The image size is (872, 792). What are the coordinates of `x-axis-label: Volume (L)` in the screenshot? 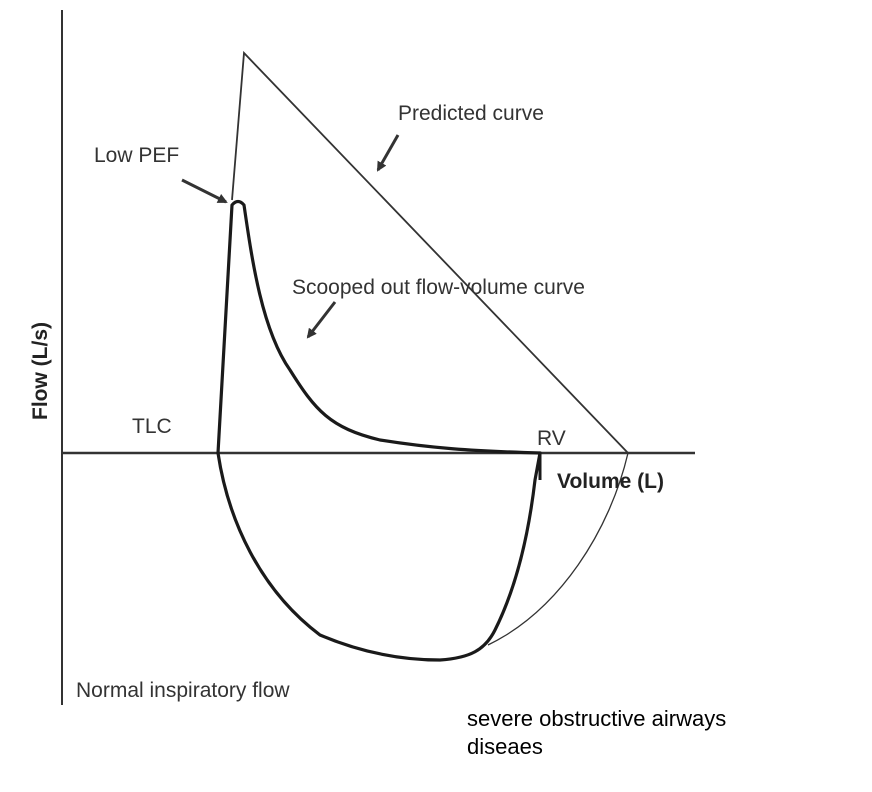 It's located at (610, 481).